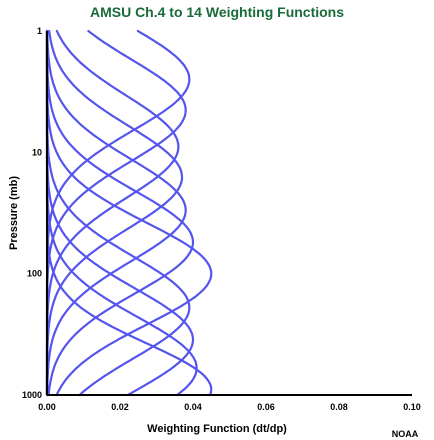  I want to click on y-tick-label: 1, so click(39, 31).